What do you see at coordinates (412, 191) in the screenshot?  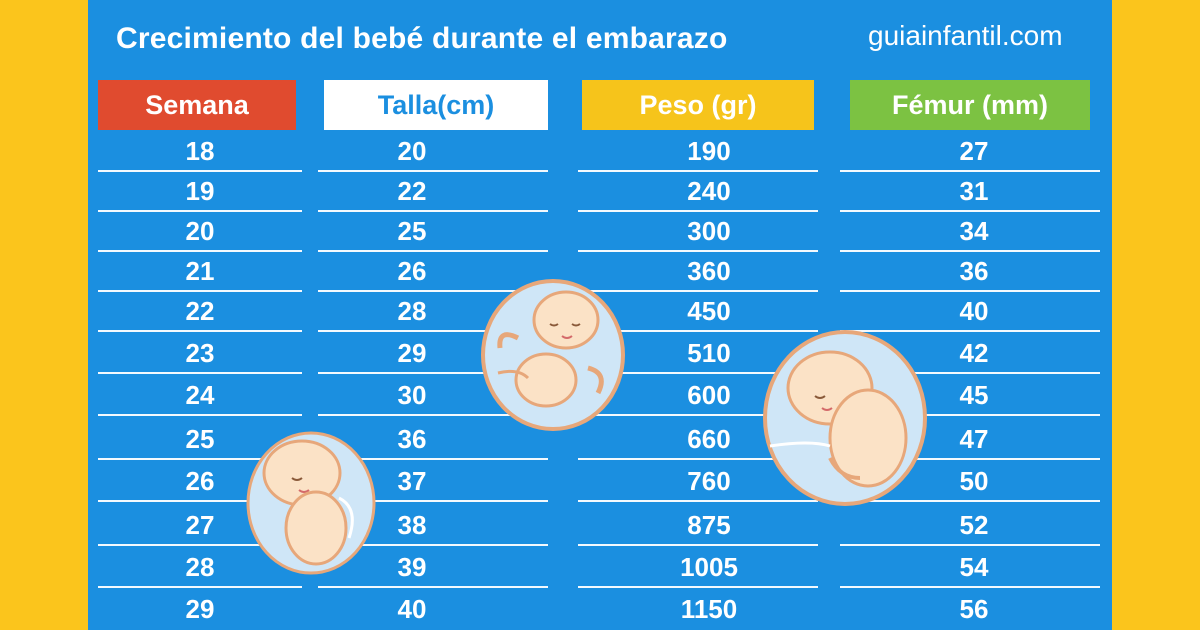 I see `cell-talla: 22` at bounding box center [412, 191].